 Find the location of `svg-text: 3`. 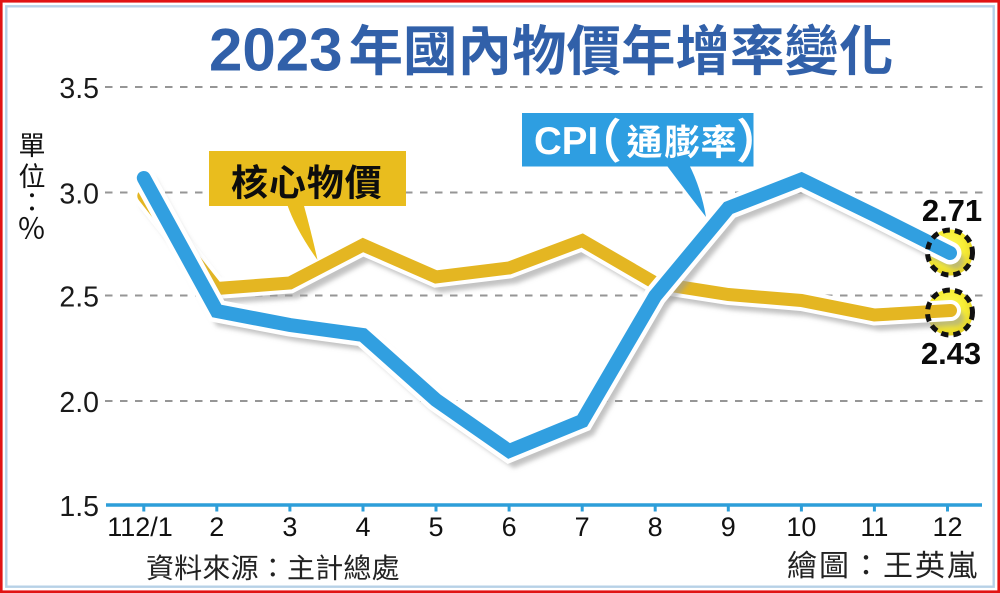

svg-text: 3 is located at coordinates (289, 527).